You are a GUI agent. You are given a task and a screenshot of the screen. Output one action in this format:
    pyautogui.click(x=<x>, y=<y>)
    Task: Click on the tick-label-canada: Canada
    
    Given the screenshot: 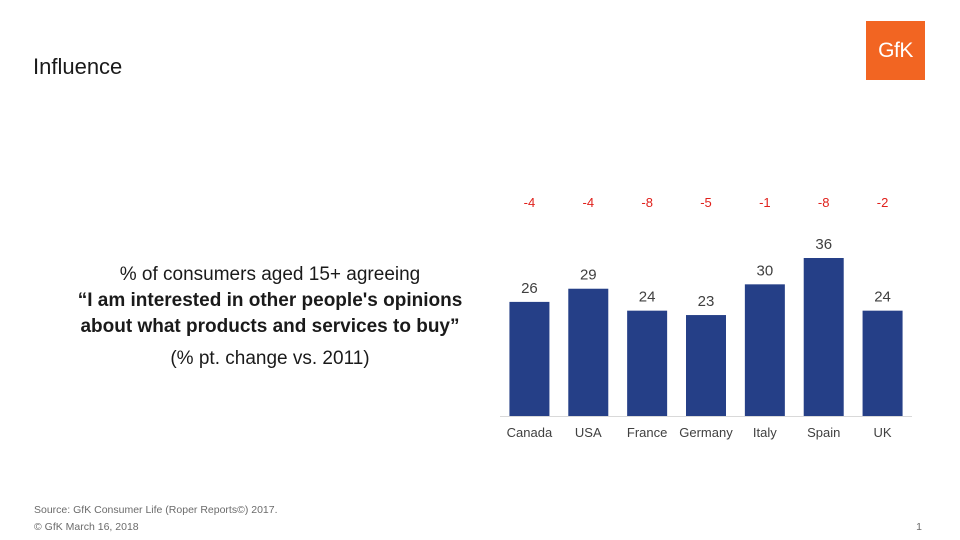 What is the action you would take?
    pyautogui.click(x=530, y=432)
    